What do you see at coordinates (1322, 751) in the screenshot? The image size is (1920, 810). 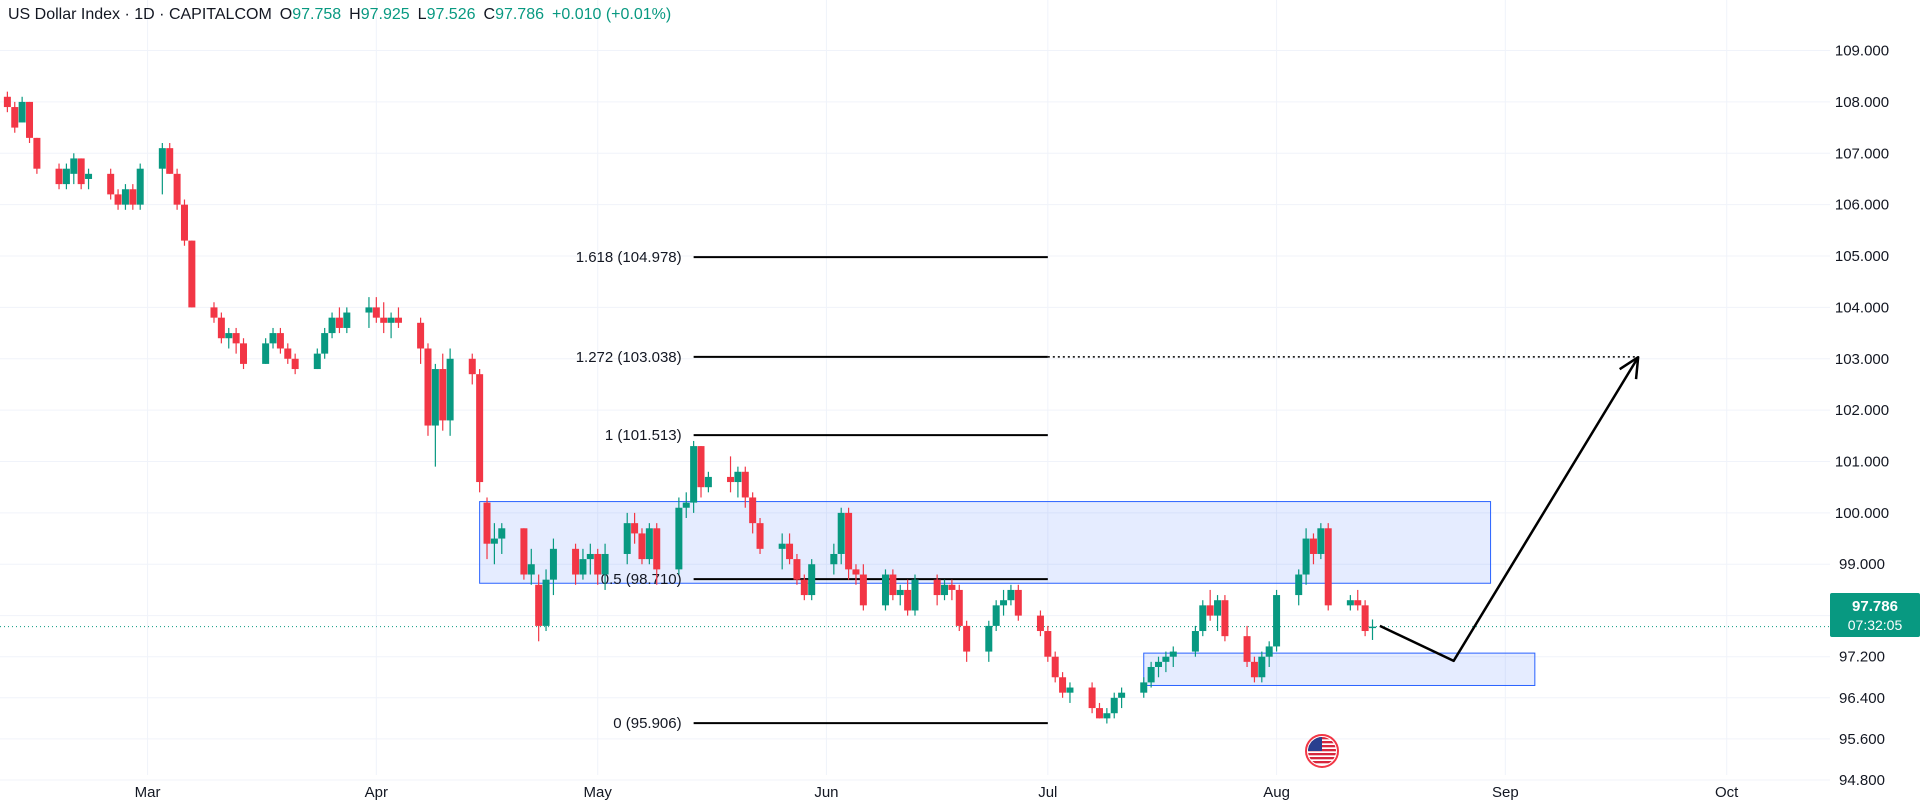 I see `us-flag-icon` at bounding box center [1322, 751].